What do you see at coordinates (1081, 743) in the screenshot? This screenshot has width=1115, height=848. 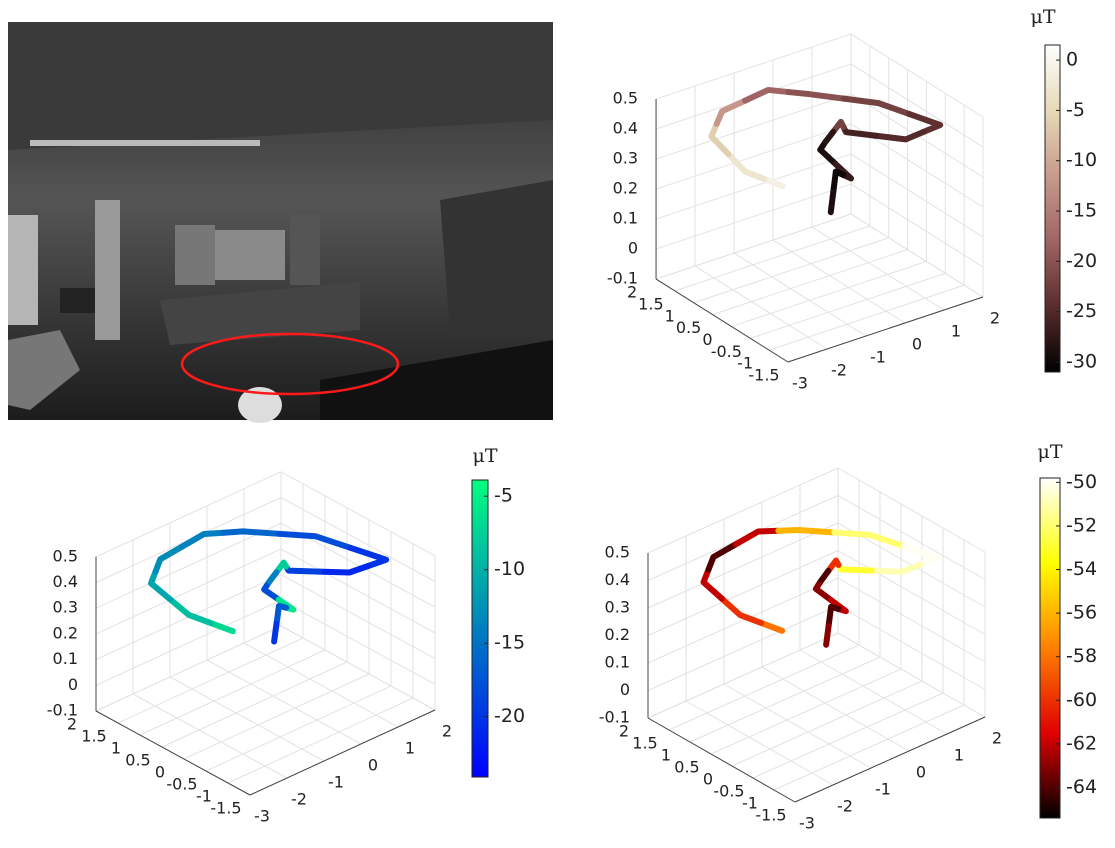 I see `colorbar-tick-label: -62` at bounding box center [1081, 743].